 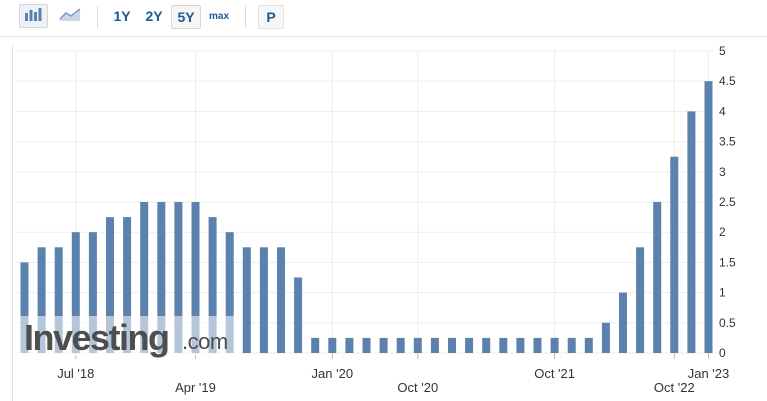 I want to click on y-tick-label: 5, so click(x=722, y=51).